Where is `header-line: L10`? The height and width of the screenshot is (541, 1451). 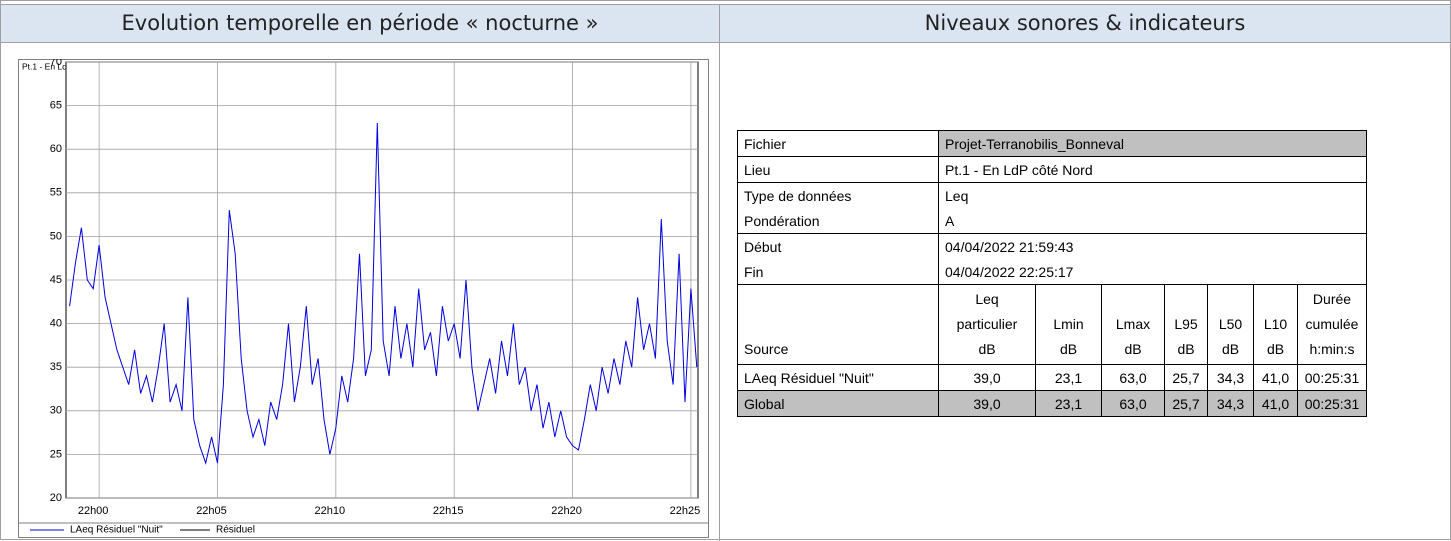 header-line: L10 is located at coordinates (1275, 324).